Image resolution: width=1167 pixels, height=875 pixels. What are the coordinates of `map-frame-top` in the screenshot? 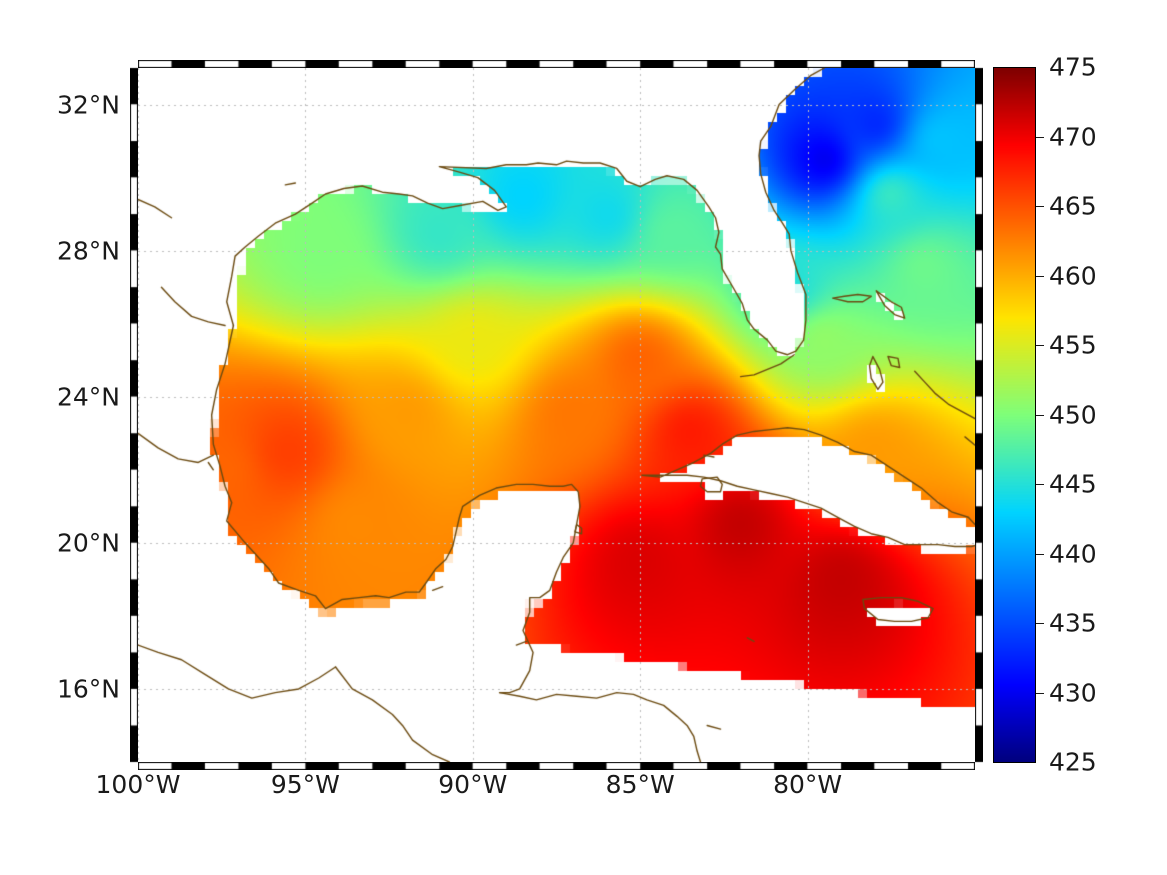 It's located at (556, 64).